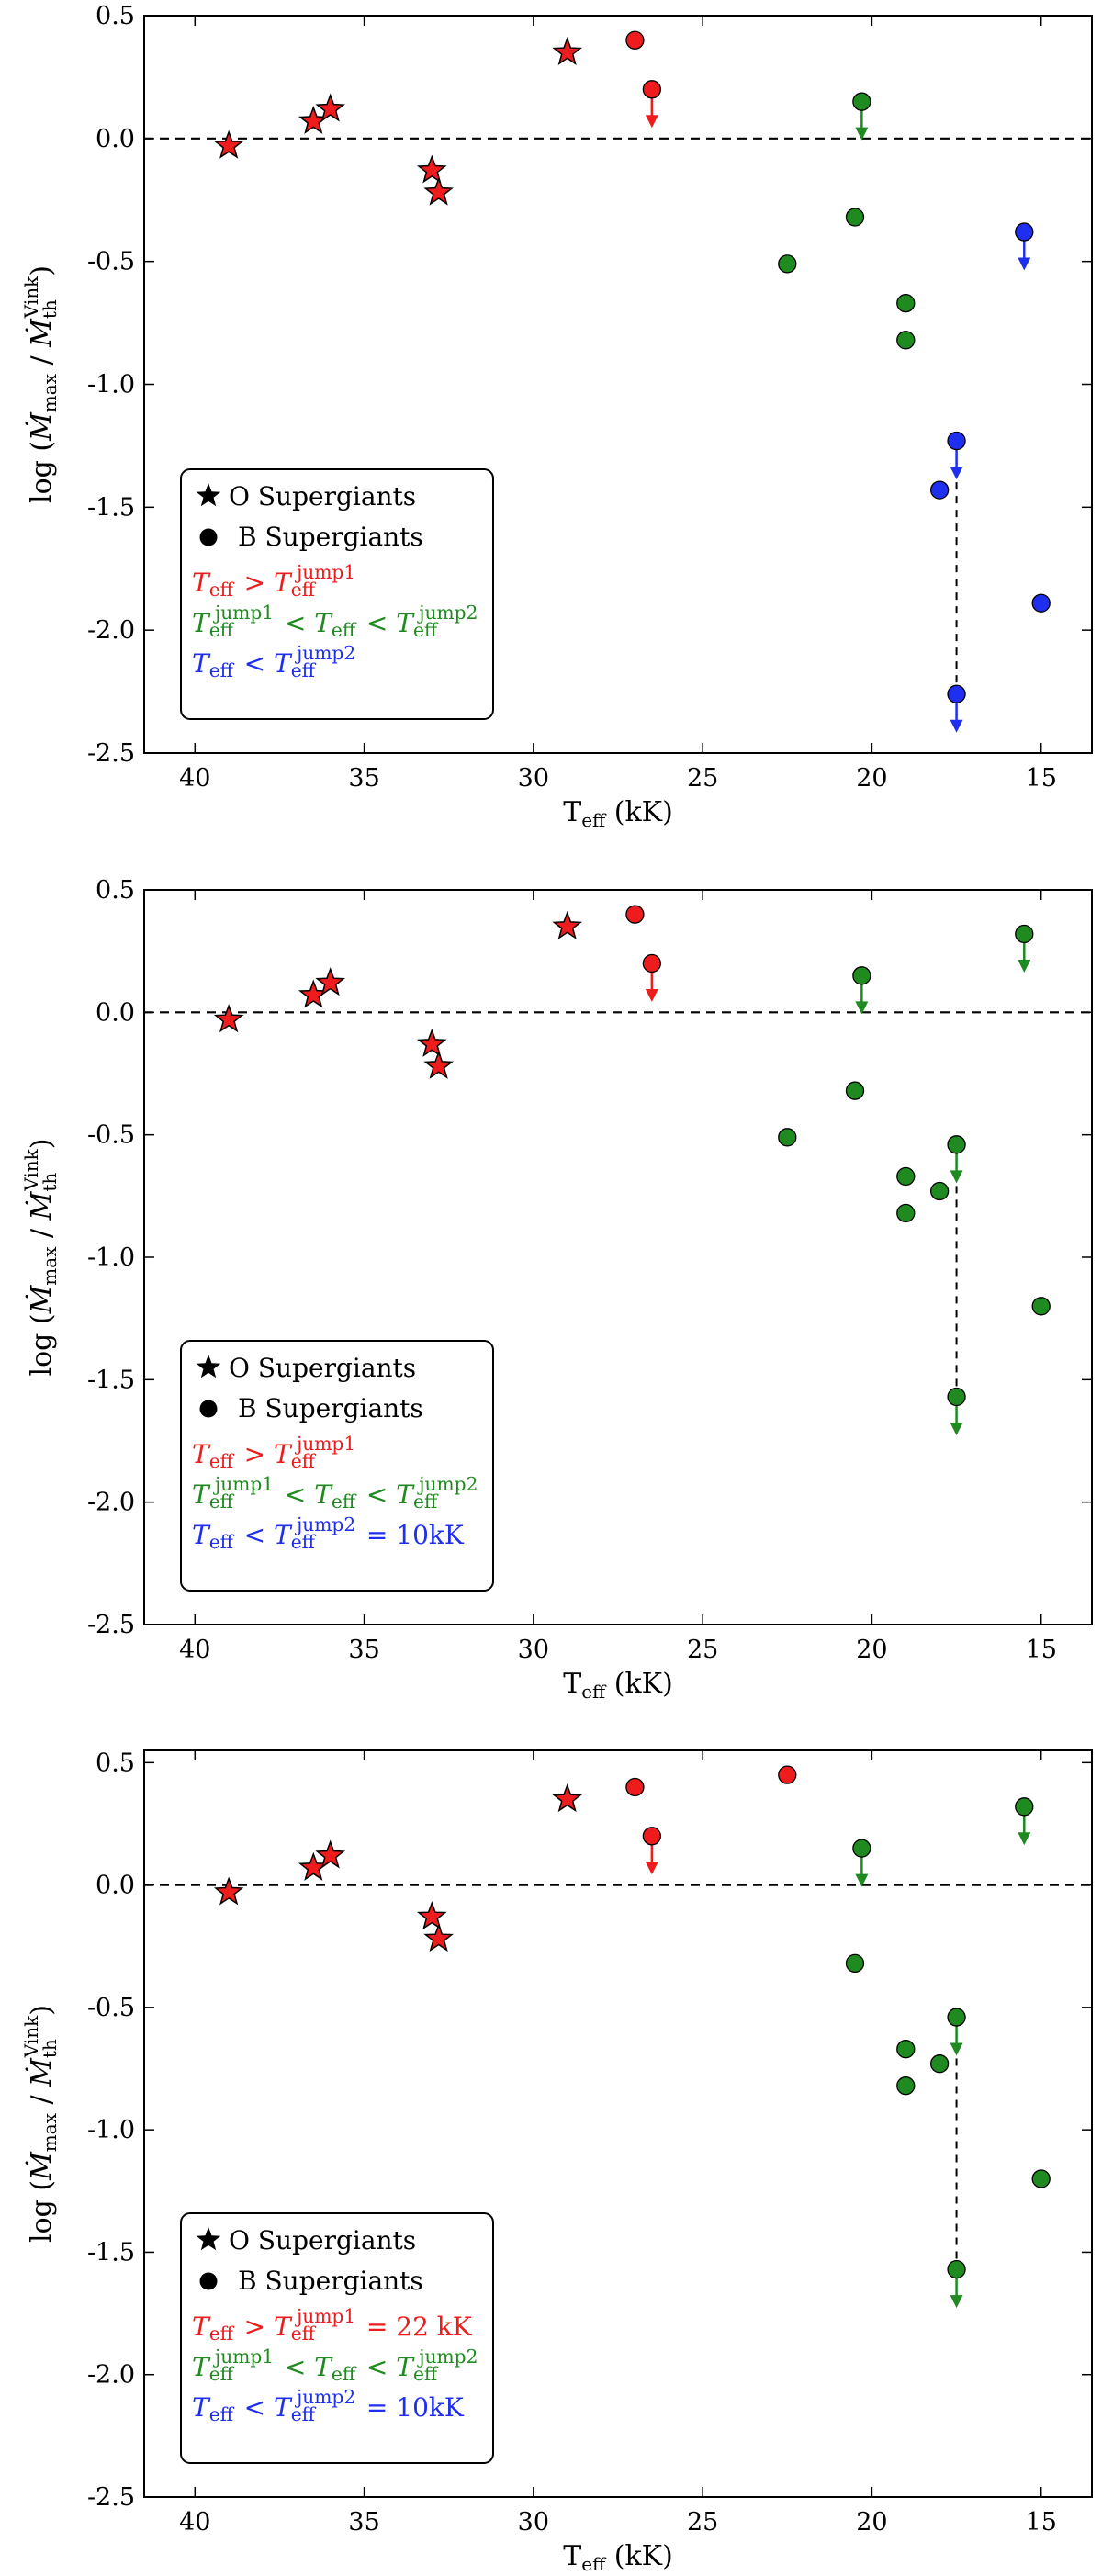  I want to click on y-tick-label: -2.0, so click(111, 1503).